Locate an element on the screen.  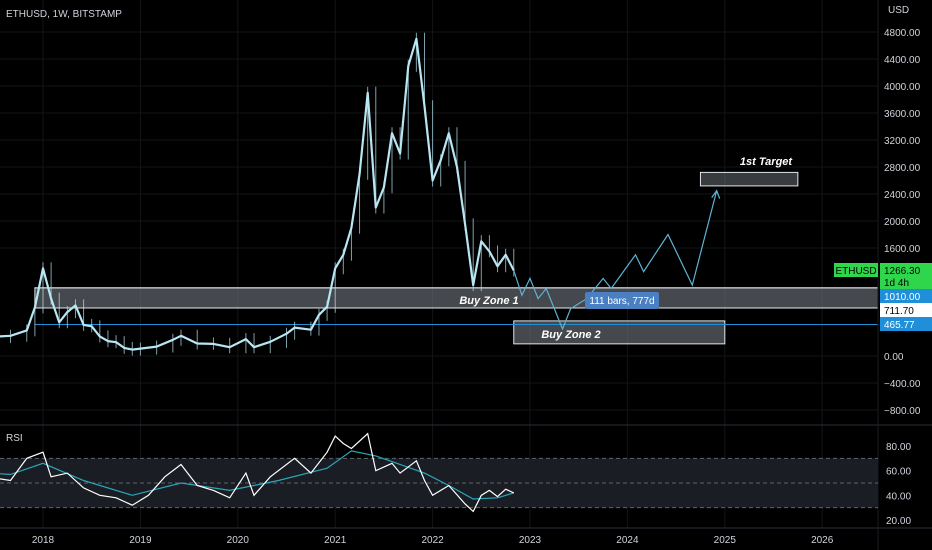
rsi-label: RSI is located at coordinates (14, 438).